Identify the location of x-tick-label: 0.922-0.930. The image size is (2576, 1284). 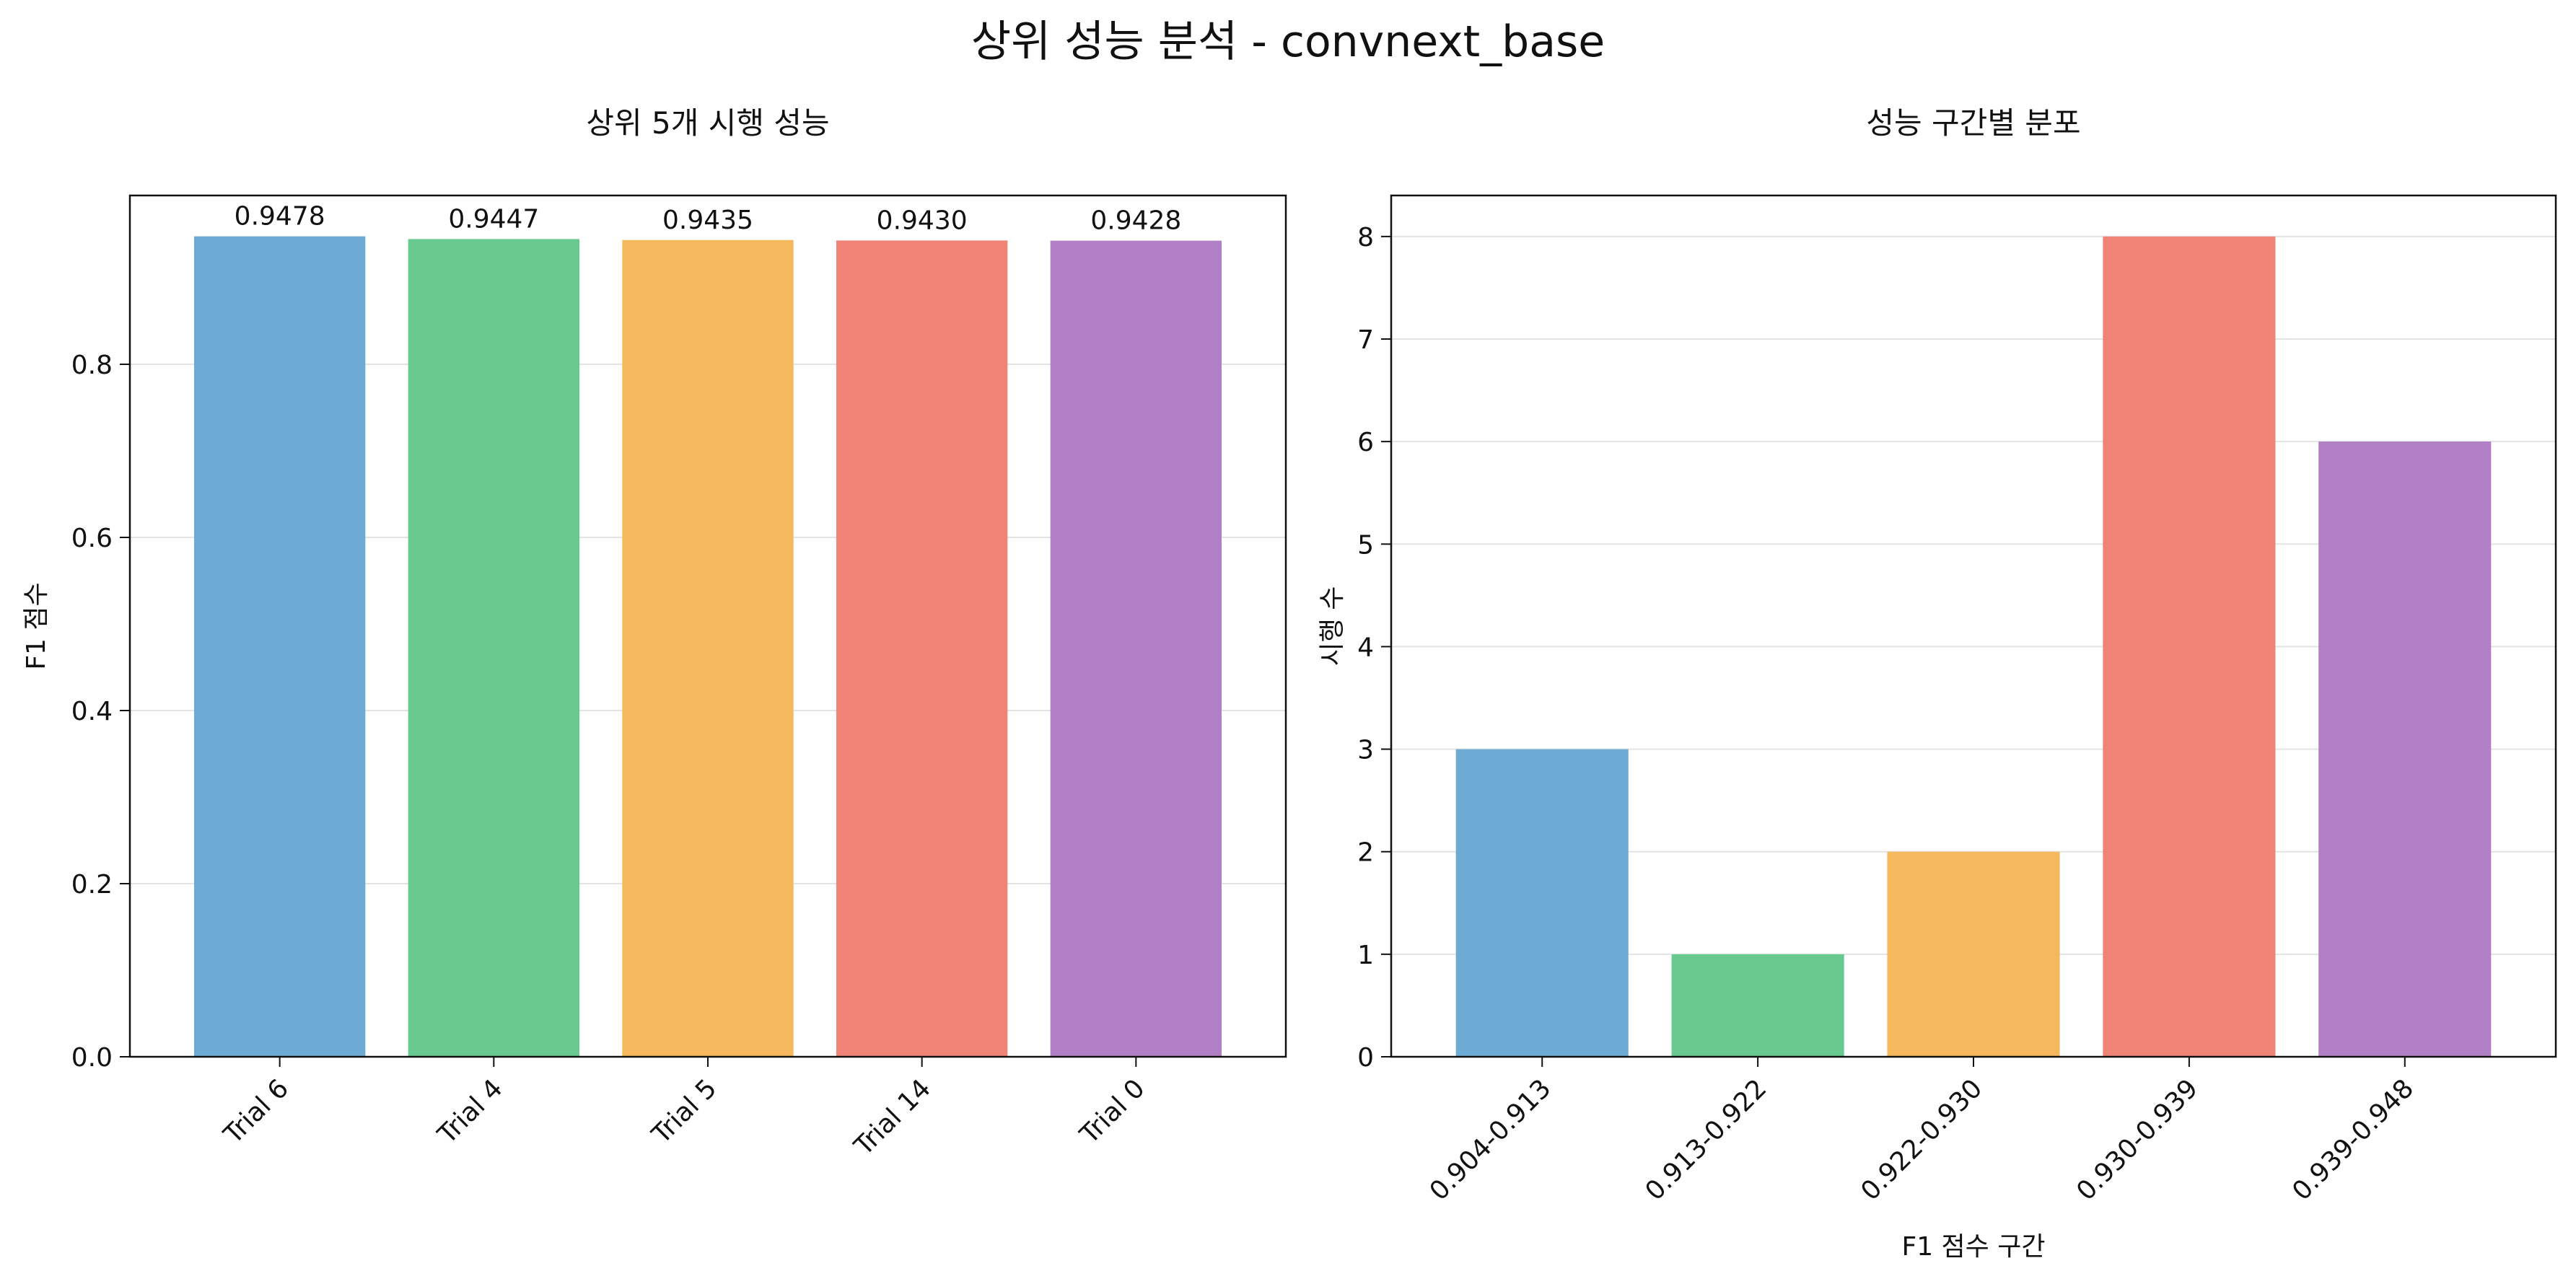
(1921, 1139).